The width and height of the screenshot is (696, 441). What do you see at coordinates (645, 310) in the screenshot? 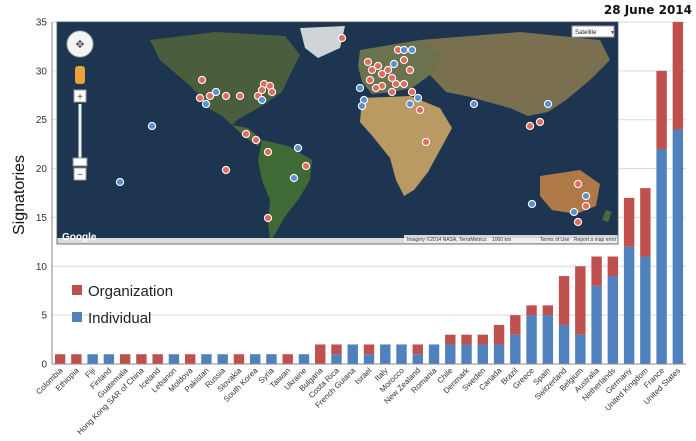
I see `bar-individual-united-kingdom` at bounding box center [645, 310].